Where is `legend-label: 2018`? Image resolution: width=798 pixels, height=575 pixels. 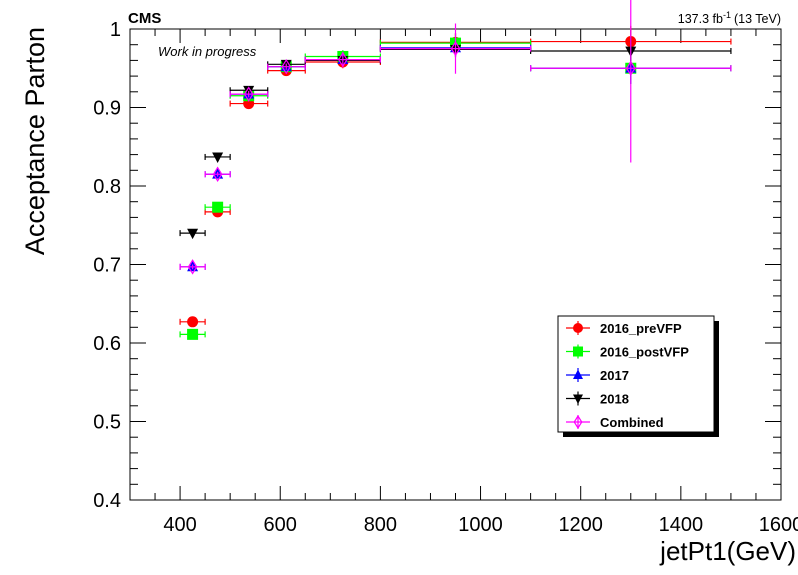
legend-label: 2018 is located at coordinates (614, 399).